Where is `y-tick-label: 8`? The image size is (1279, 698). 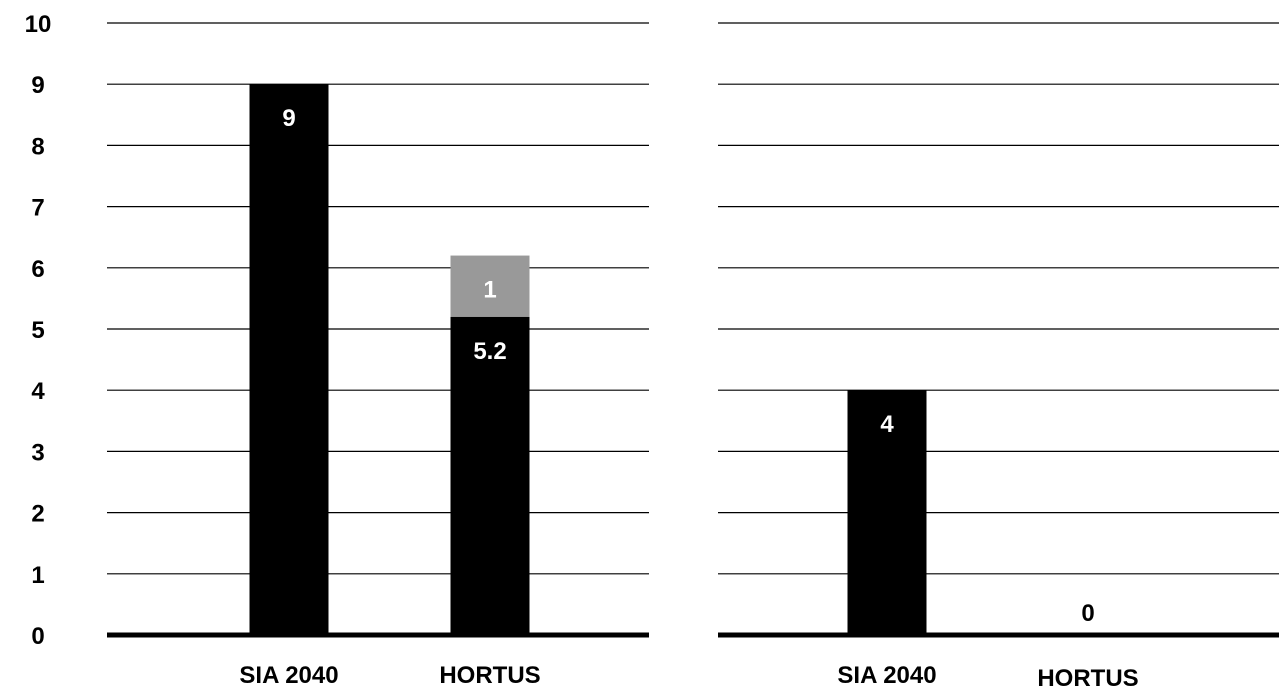 y-tick-label: 8 is located at coordinates (37, 146).